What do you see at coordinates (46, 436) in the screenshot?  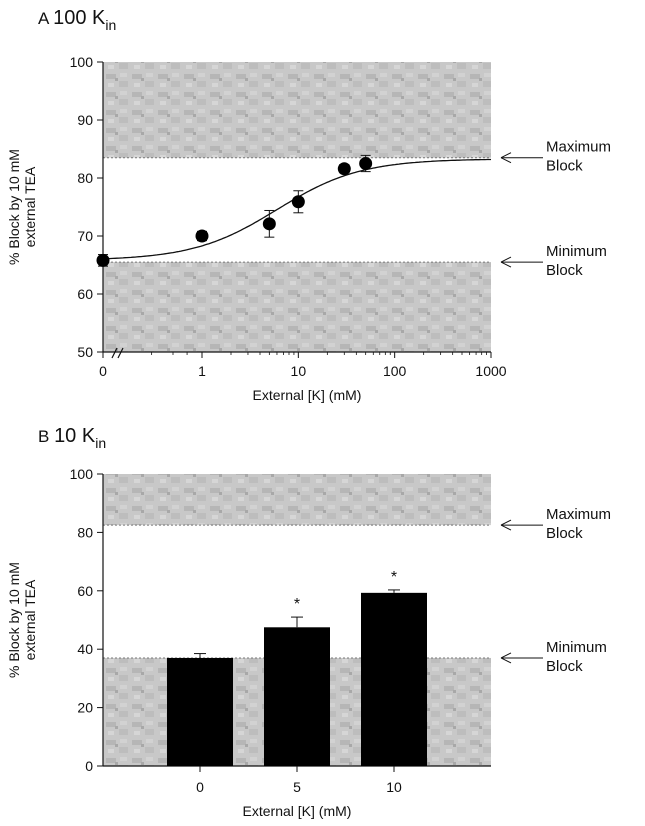 I see `panel-letter: B` at bounding box center [46, 436].